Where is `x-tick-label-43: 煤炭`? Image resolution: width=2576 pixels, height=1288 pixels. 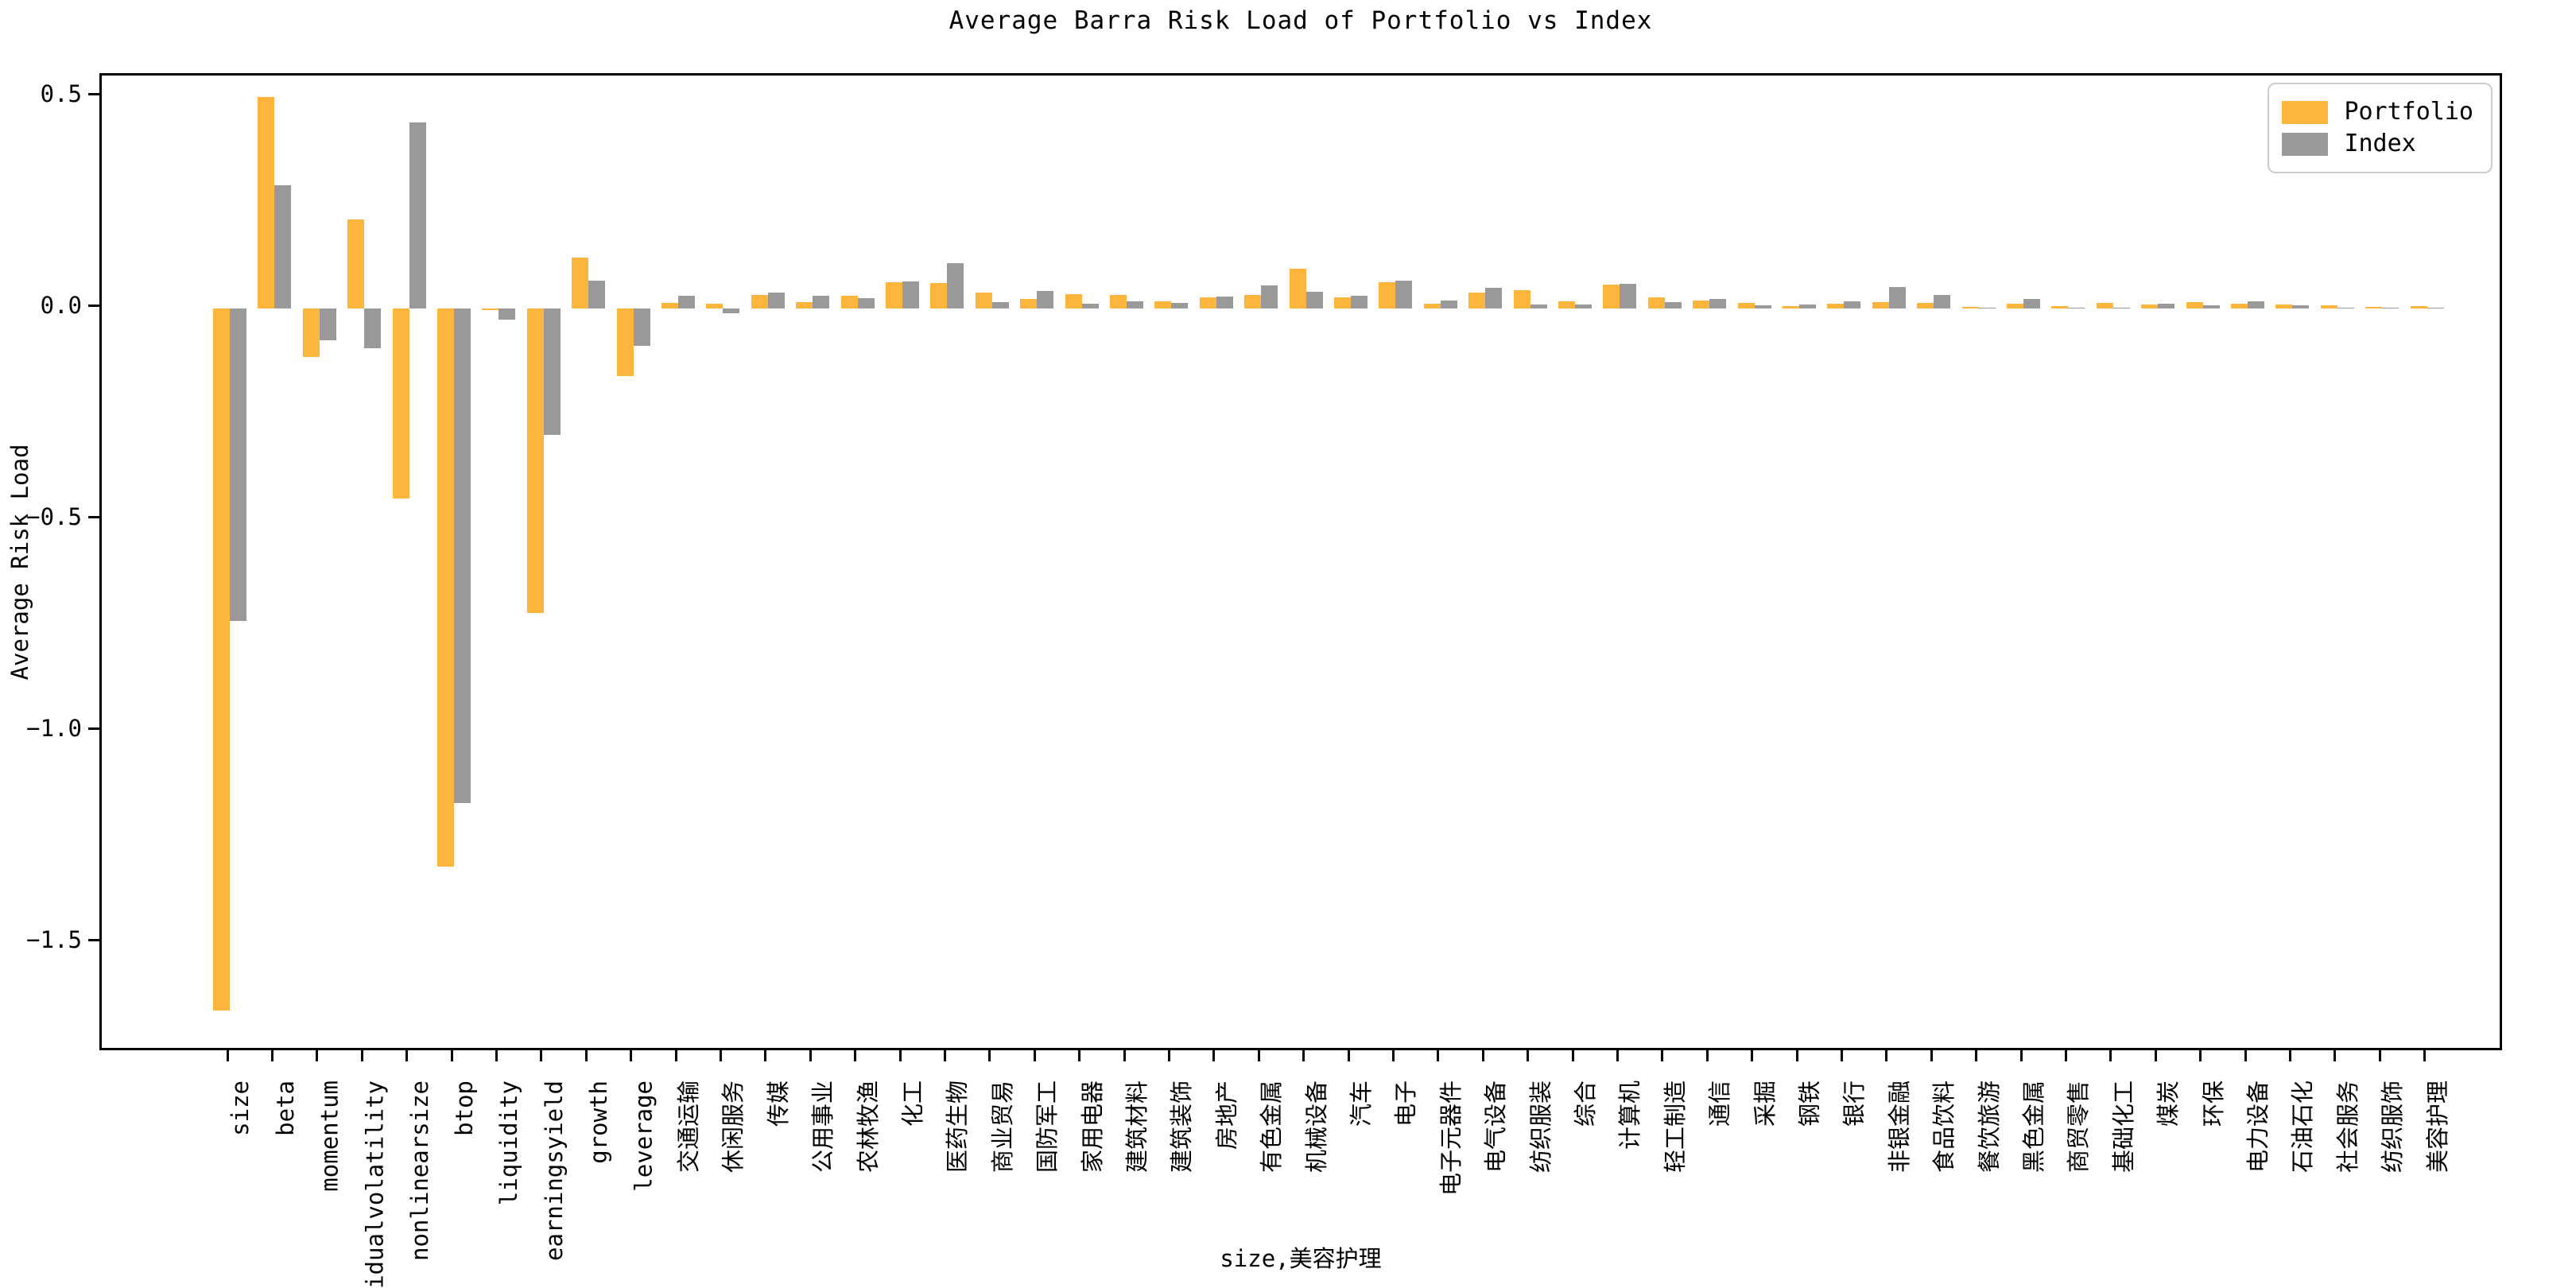 x-tick-label-43: 煤炭 is located at coordinates (2169, 1103).